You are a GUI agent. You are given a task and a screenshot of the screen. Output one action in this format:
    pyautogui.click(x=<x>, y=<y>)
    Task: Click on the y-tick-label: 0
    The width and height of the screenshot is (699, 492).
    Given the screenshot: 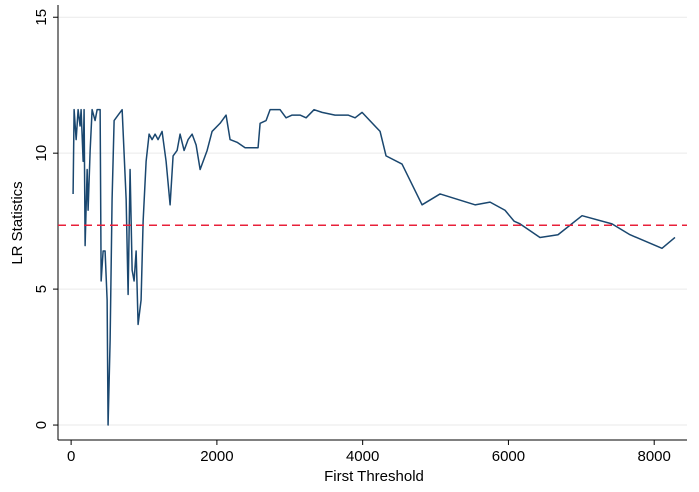 What is the action you would take?
    pyautogui.click(x=41, y=425)
    